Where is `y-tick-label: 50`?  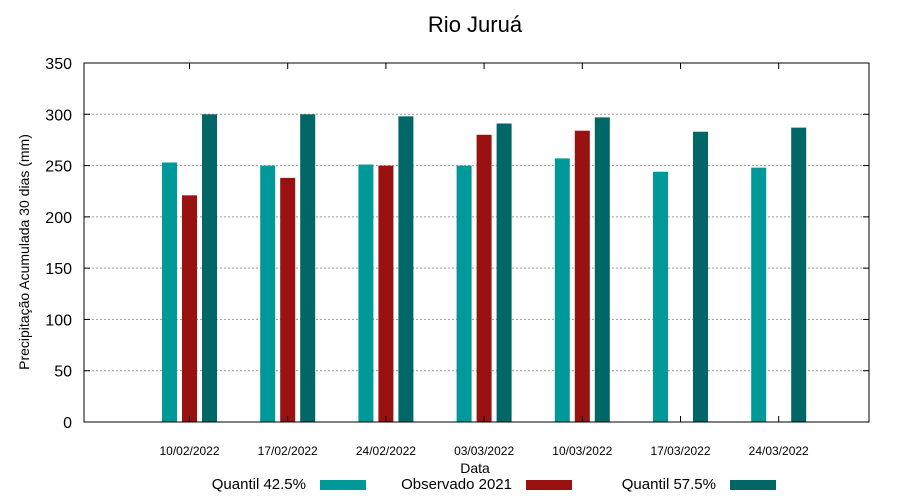 y-tick-label: 50 is located at coordinates (63, 372).